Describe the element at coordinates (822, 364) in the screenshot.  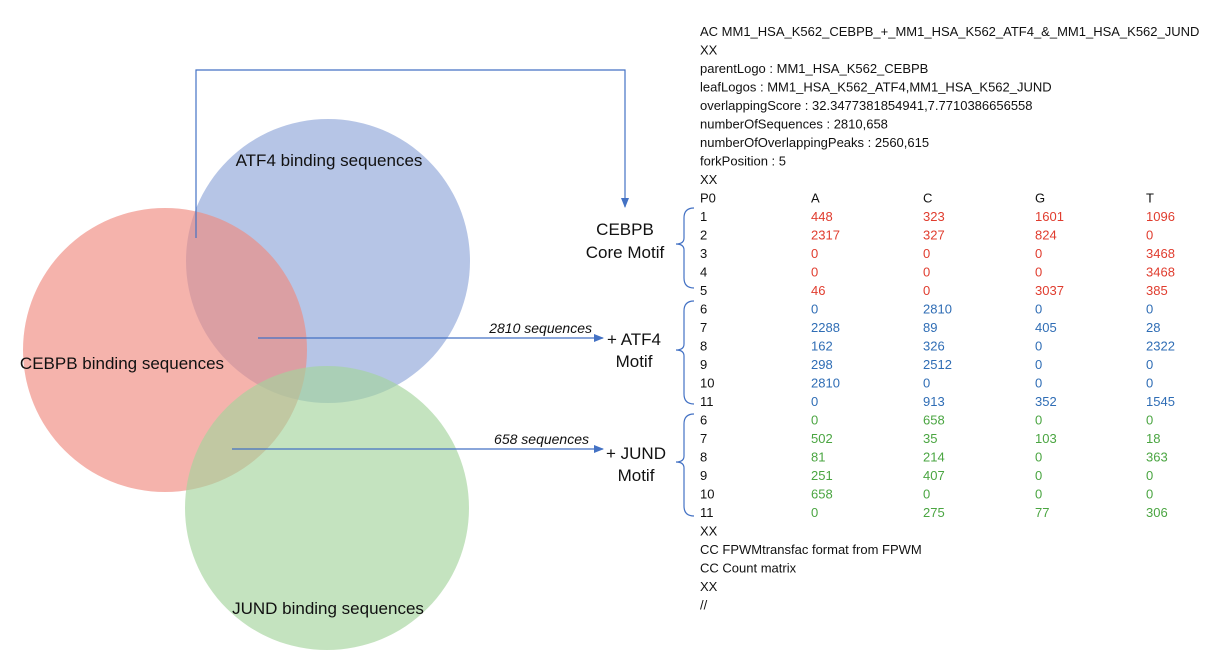
I see `matrix-cell: 298` at that location.